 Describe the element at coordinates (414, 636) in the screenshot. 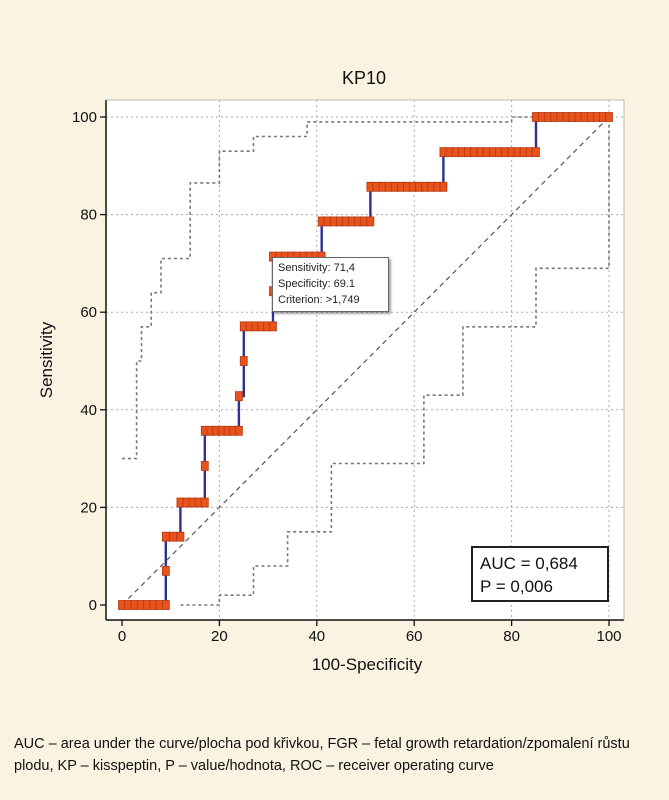

I see `x-tick-label: 60` at that location.